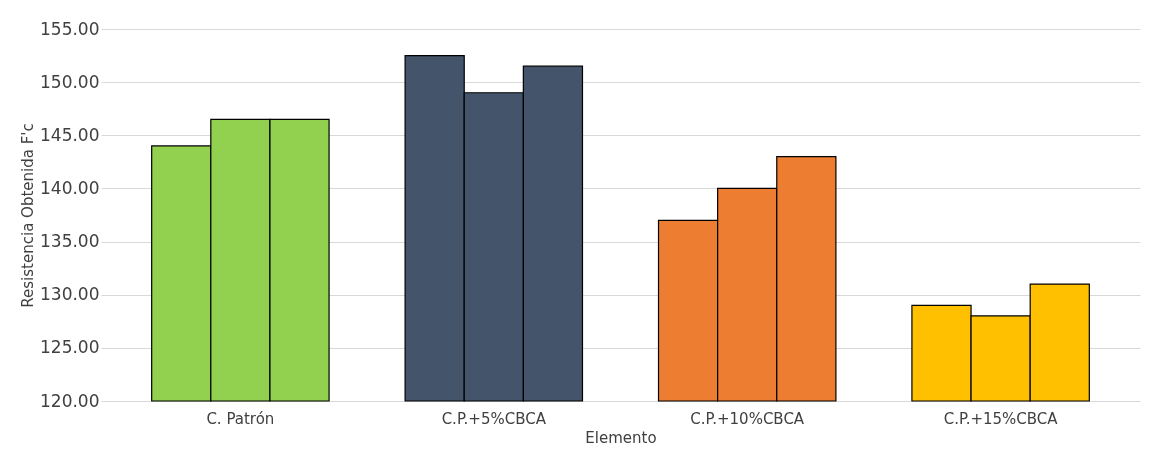  Describe the element at coordinates (494, 418) in the screenshot. I see `x-tick-label: C.P.+5%CBCA` at that location.